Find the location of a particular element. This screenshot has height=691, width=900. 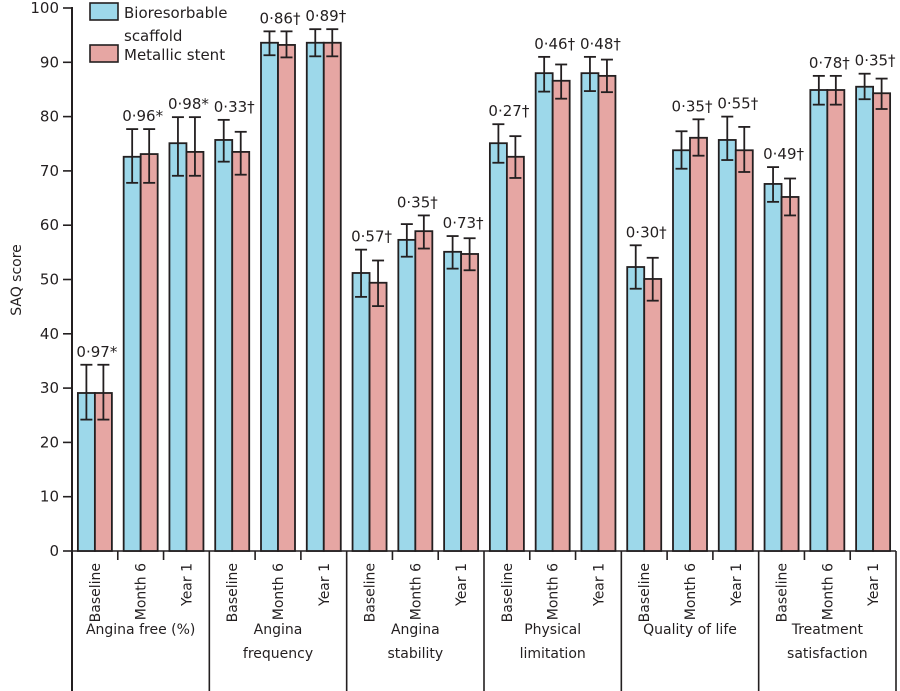

legend-label: scaffold is located at coordinates (153, 36).